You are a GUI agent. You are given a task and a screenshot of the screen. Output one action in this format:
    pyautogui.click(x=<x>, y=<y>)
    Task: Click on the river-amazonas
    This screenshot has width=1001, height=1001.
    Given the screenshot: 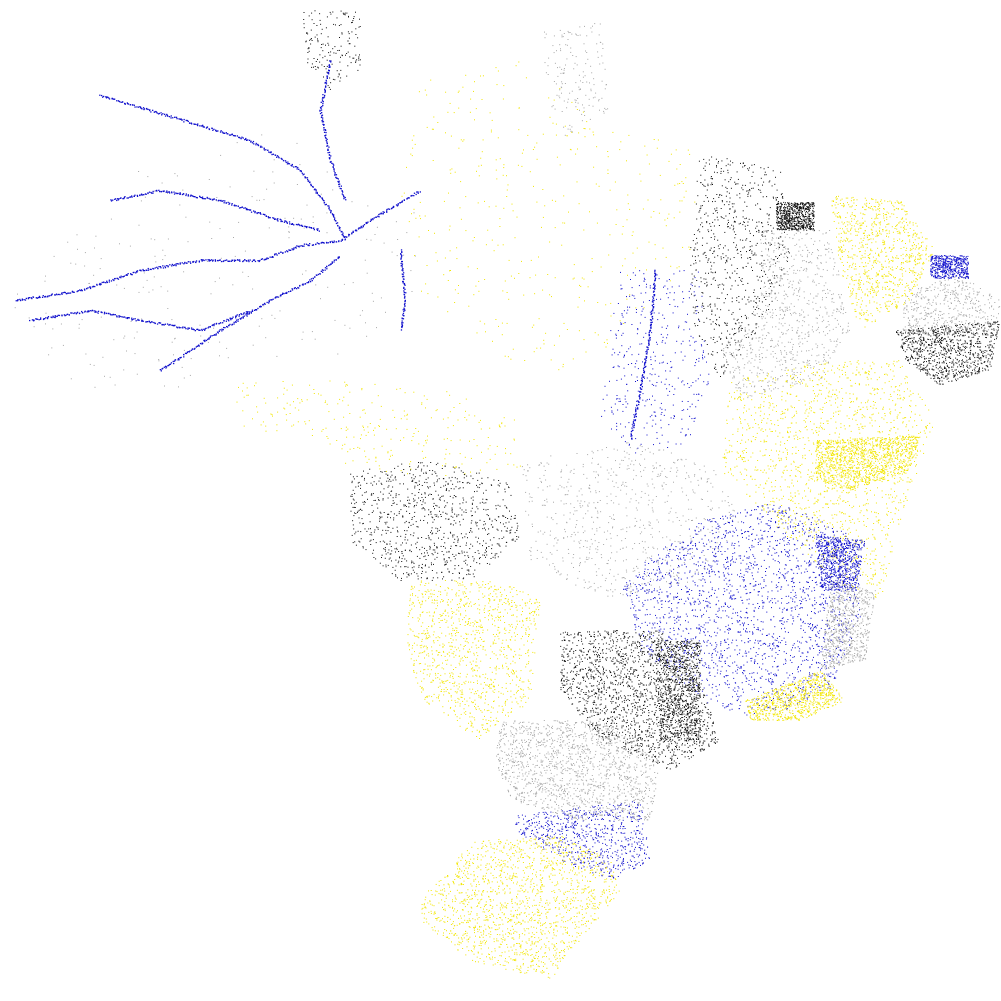 What is the action you would take?
    pyautogui.click(x=218, y=246)
    